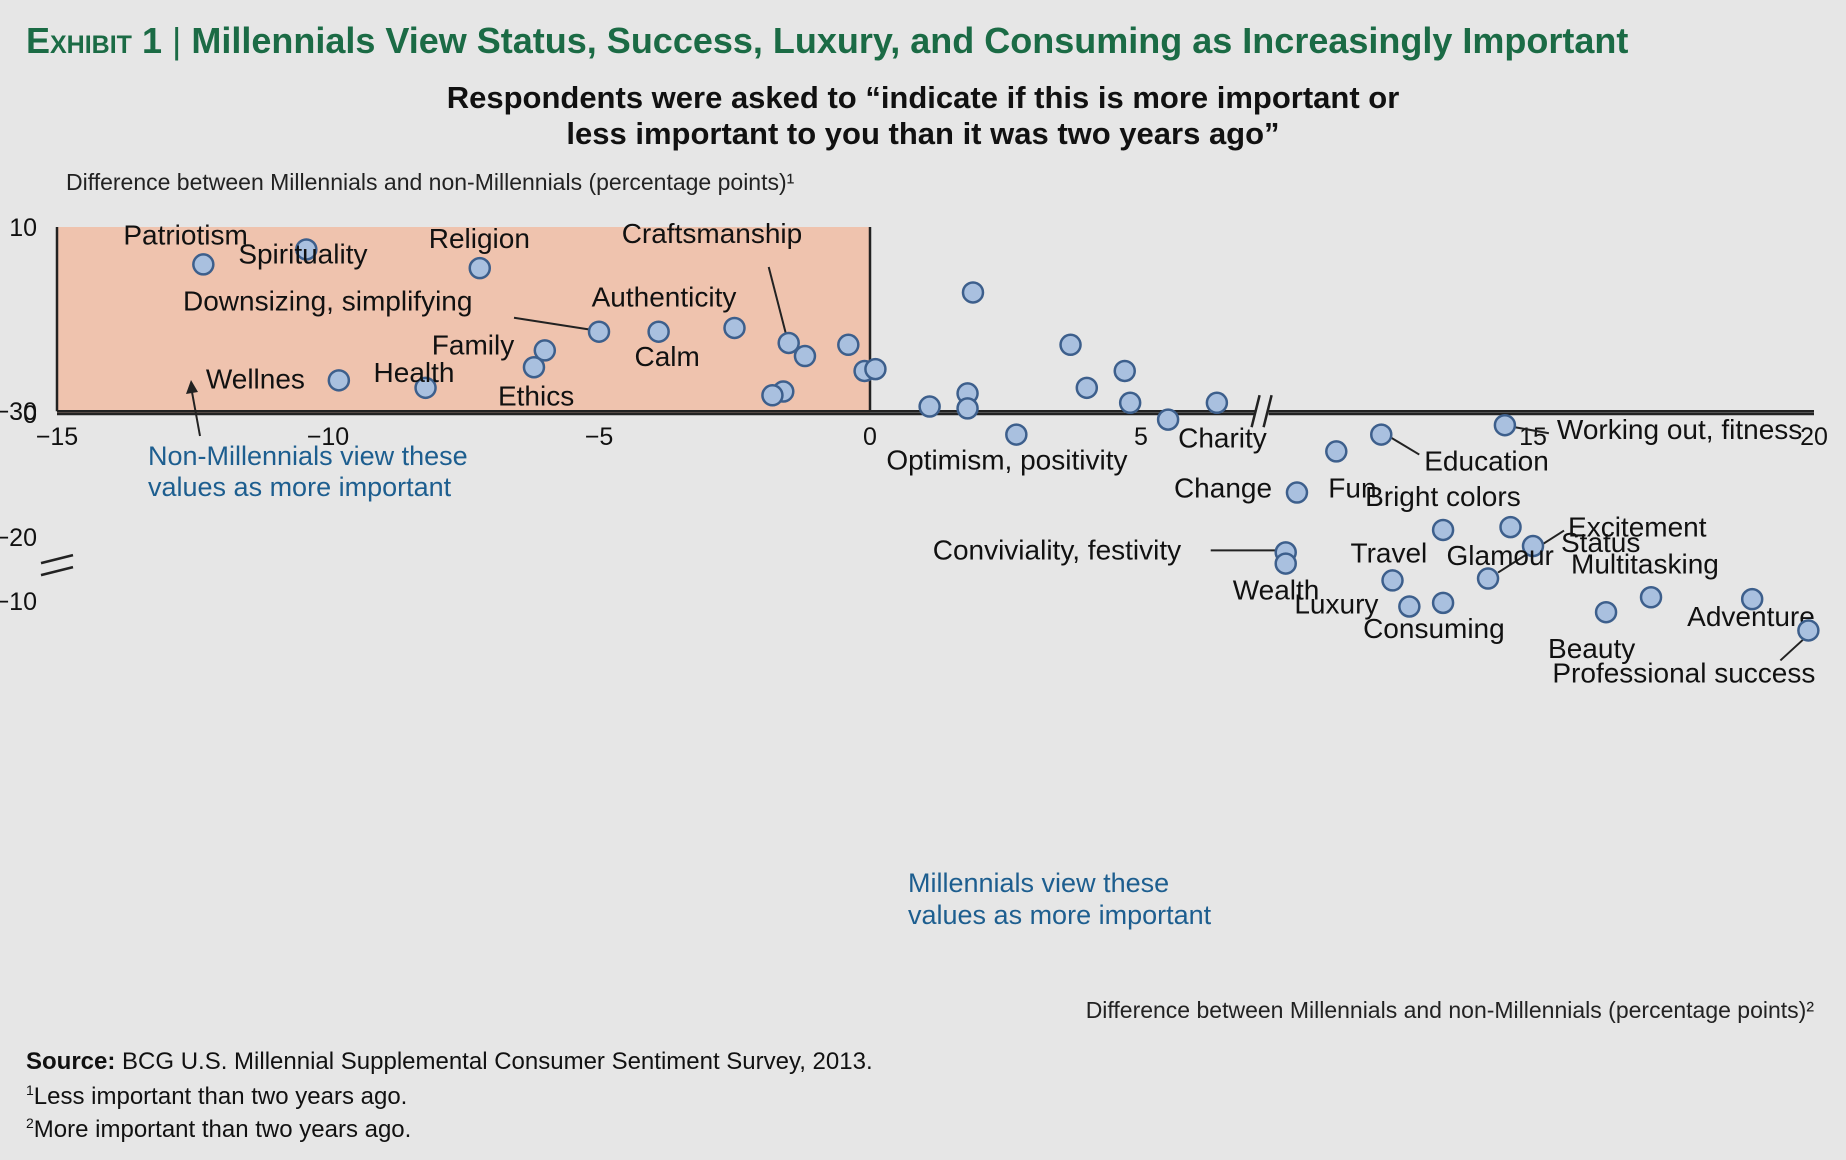  I want to click on point-label: Spirituality, so click(302, 253).